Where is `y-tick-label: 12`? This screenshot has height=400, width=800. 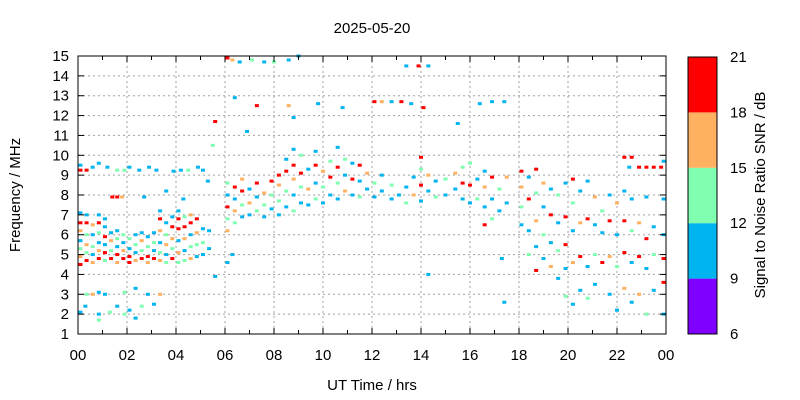
y-tick-label: 12 is located at coordinates (60, 116).